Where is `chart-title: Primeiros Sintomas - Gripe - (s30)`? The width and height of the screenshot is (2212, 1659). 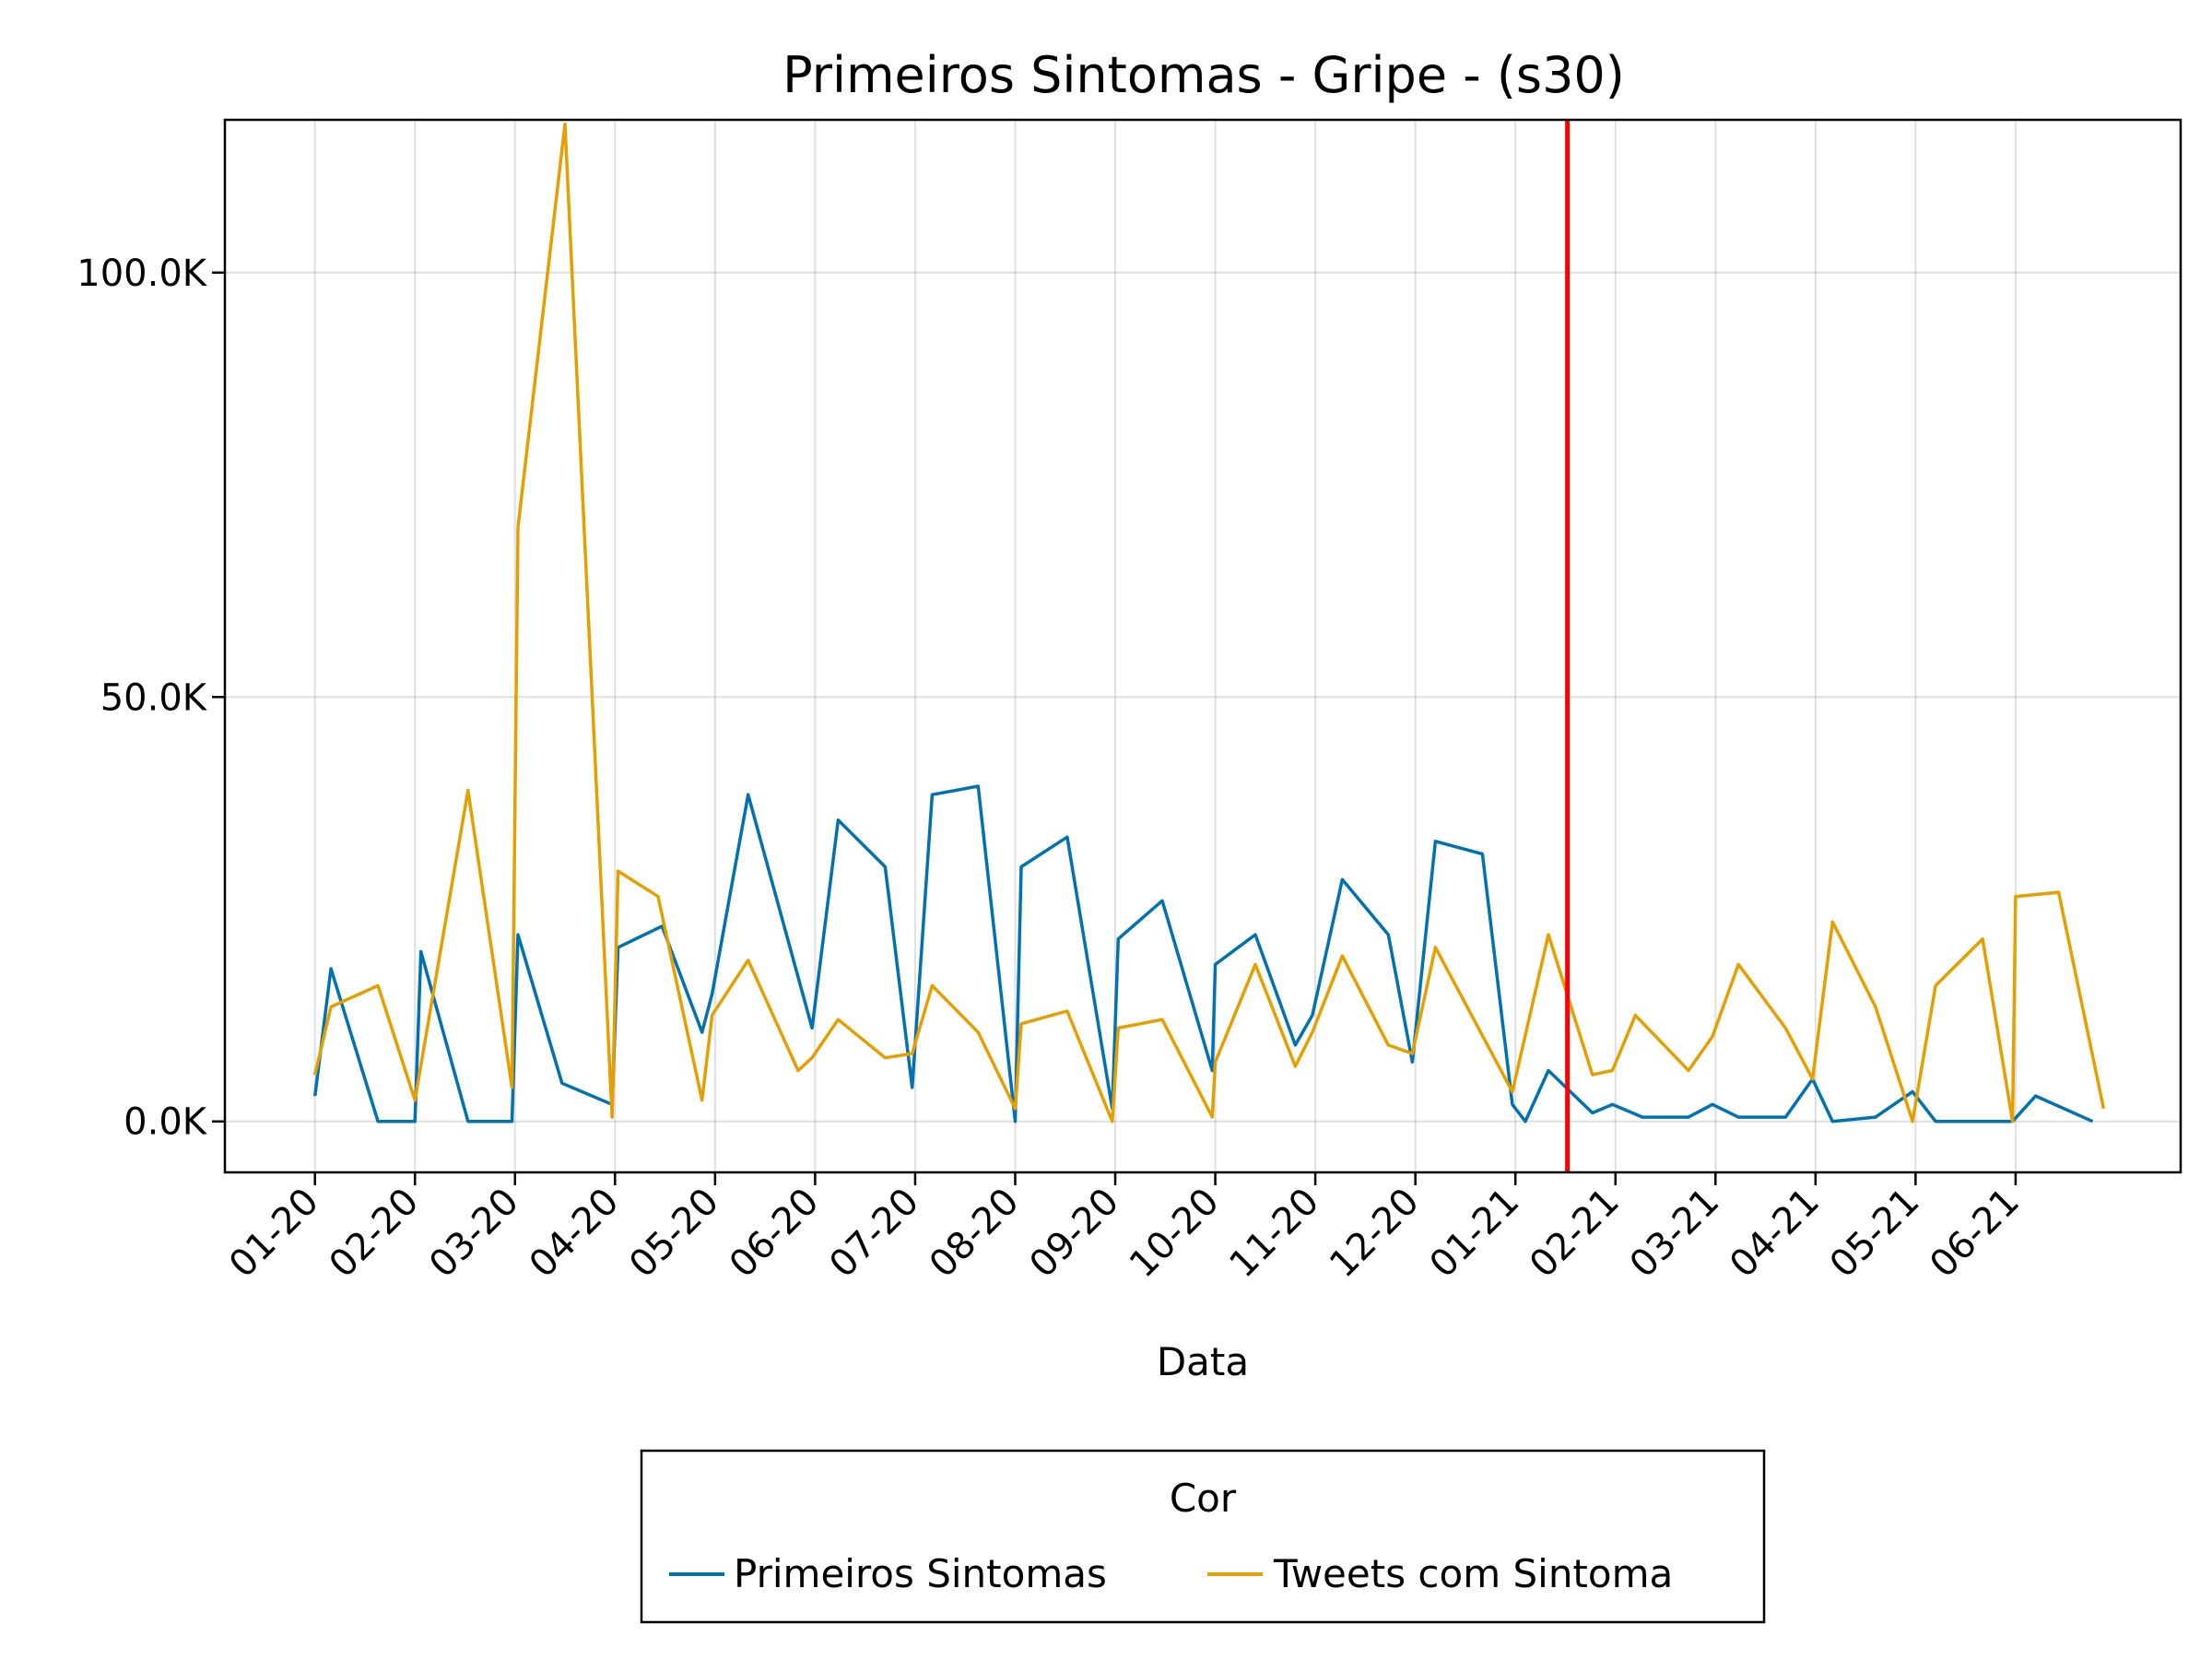 chart-title: Primeiros Sintomas - Gripe - (s30) is located at coordinates (1203, 75).